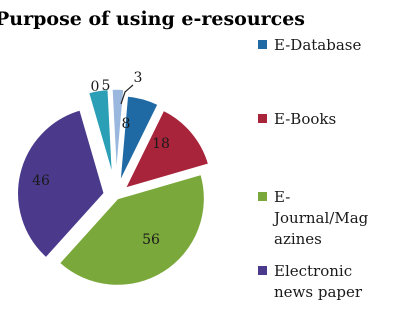 The image size is (393, 320). What do you see at coordinates (106, 86) in the screenshot?
I see `data-label: 5` at bounding box center [106, 86].